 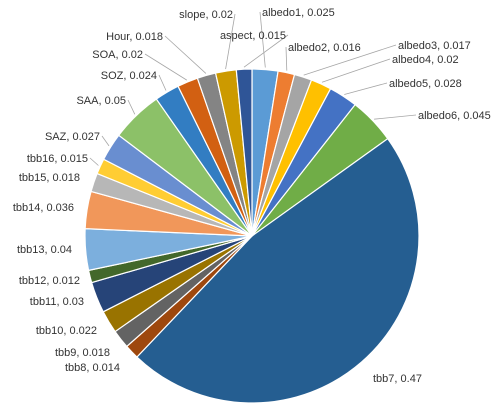 What do you see at coordinates (425, 84) in the screenshot?
I see `data-label-albedo5: albedo5, 0.028` at bounding box center [425, 84].